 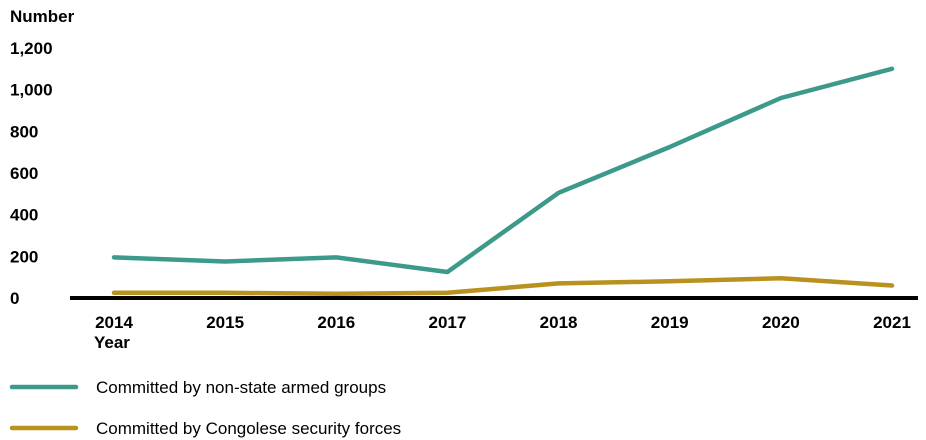 What do you see at coordinates (892, 322) in the screenshot?
I see `x-tick-label: 2021` at bounding box center [892, 322].